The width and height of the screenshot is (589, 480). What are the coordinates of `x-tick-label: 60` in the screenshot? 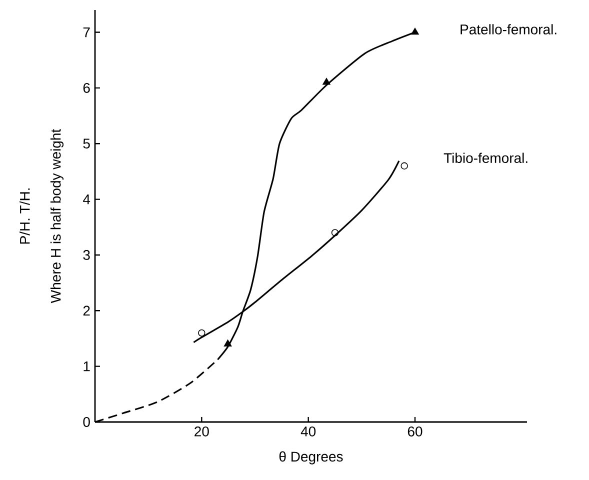 It's located at (415, 431).